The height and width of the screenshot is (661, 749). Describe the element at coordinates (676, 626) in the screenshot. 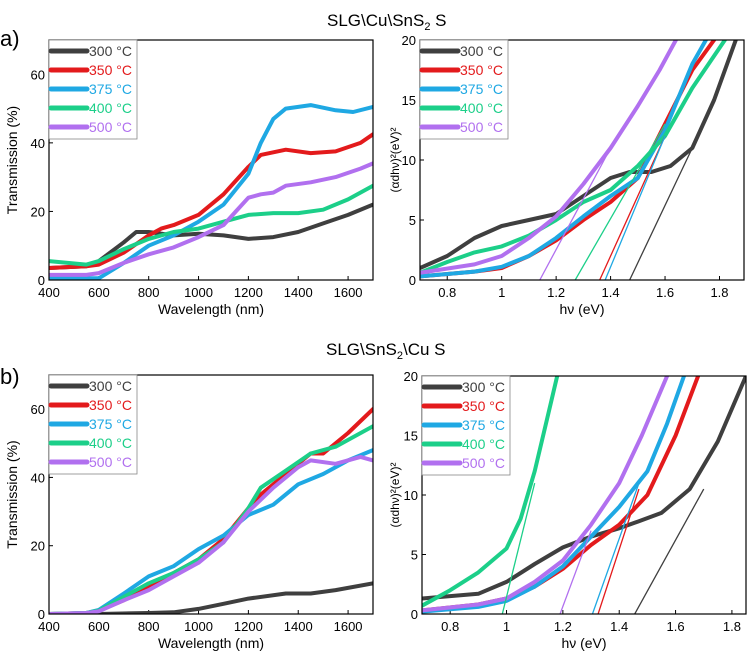

I see `x-tick-label: 1.6` at that location.